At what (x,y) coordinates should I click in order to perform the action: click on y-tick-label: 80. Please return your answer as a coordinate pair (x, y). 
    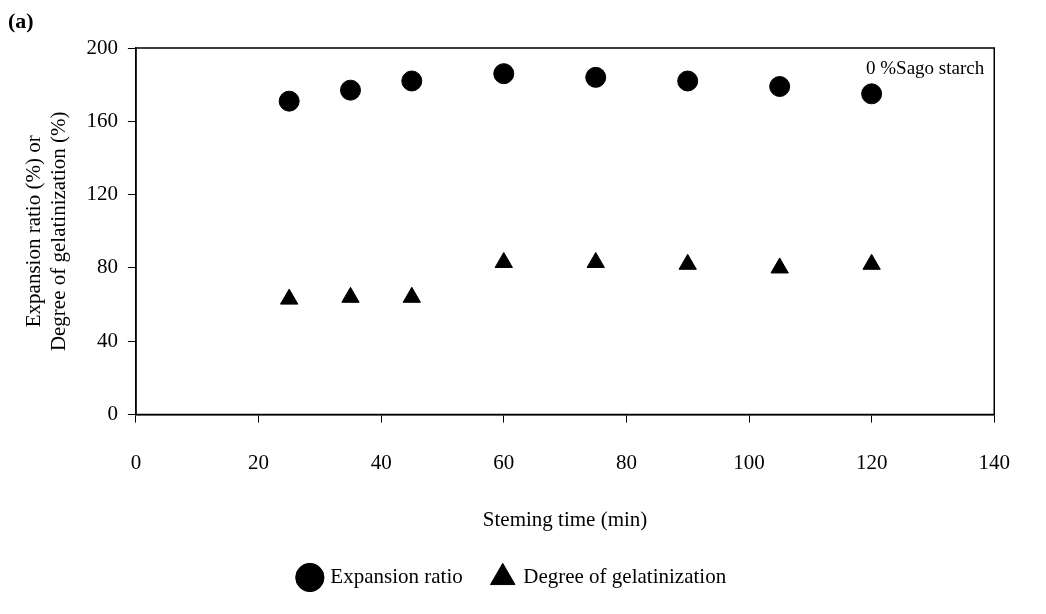
    Looking at the image, I should click on (107, 266).